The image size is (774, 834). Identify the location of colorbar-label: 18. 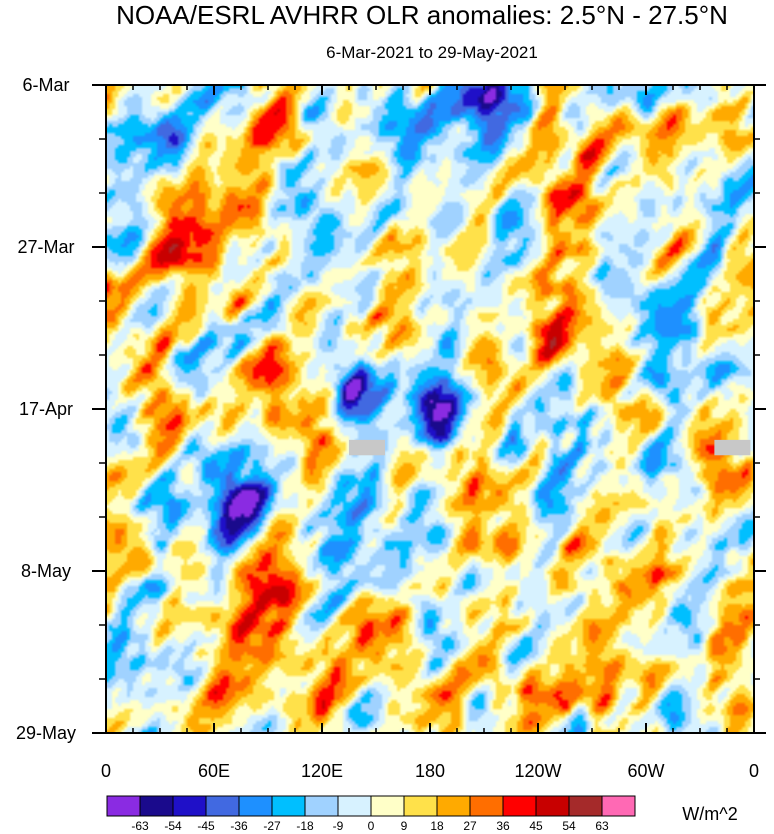
(437, 826).